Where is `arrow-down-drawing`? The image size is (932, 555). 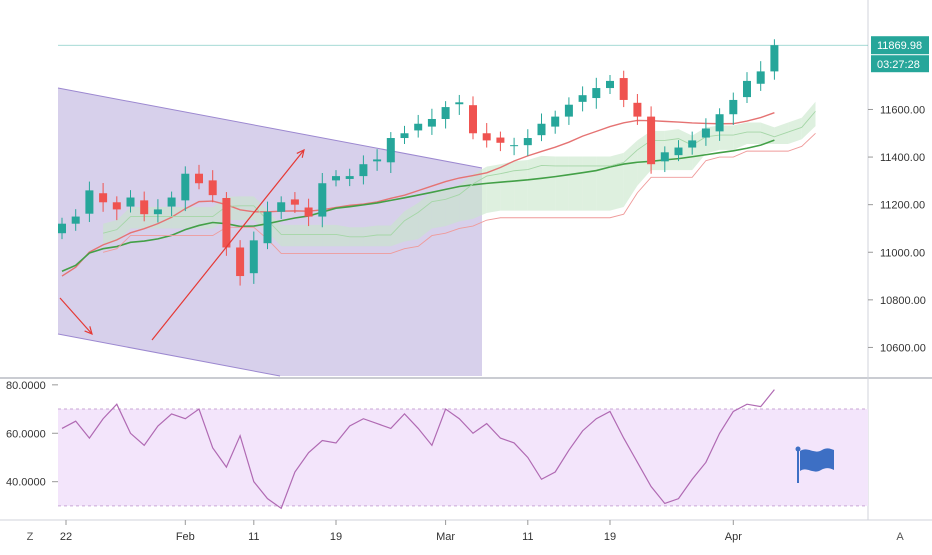 arrow-down-drawing is located at coordinates (76, 316).